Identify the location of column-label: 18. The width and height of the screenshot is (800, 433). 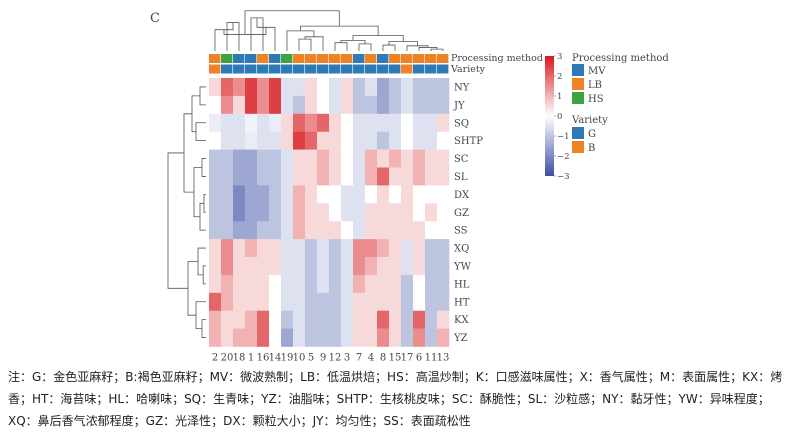
(239, 358).